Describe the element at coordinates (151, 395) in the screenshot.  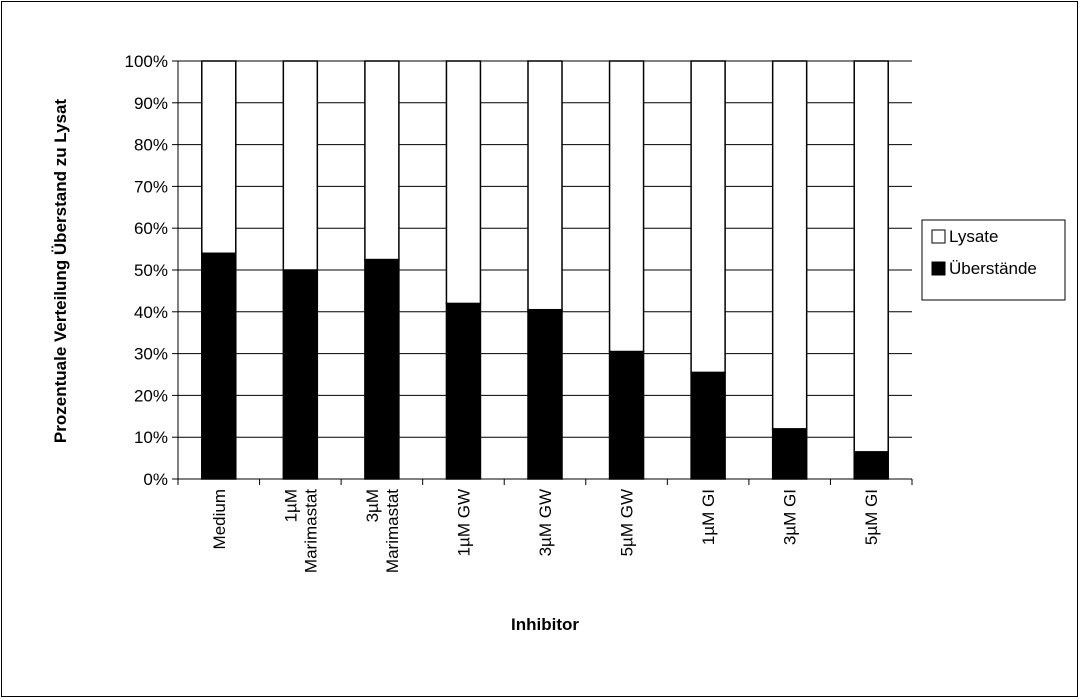
I see `y-tick-label: 20%` at that location.